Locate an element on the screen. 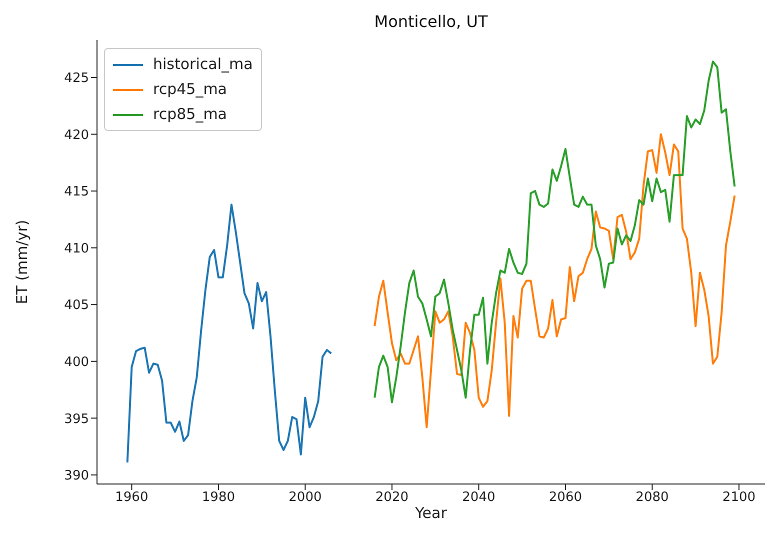 This screenshot has height=542, width=768. y-tick-label: 420 is located at coordinates (76, 135).